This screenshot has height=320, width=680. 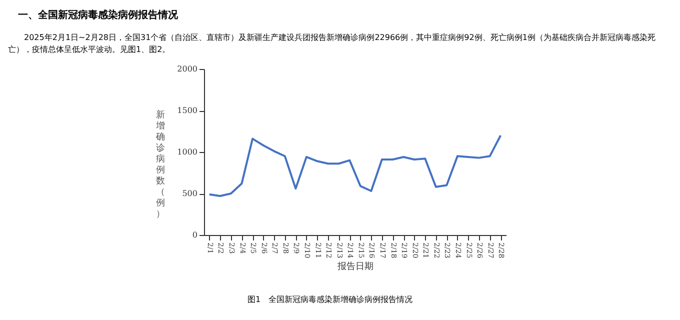 What do you see at coordinates (330, 299) in the screenshot?
I see `caption: 图1 全国新冠病毒感染新增确诊病例报告情况` at bounding box center [330, 299].